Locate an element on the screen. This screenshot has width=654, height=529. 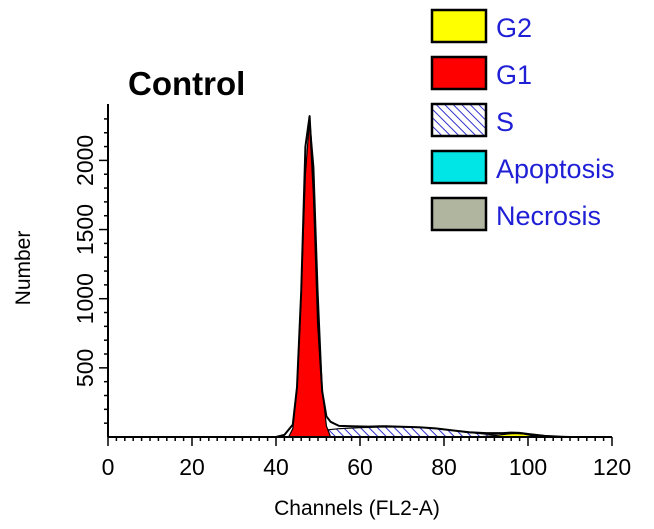
legend-swatch-s is located at coordinates (459, 120).